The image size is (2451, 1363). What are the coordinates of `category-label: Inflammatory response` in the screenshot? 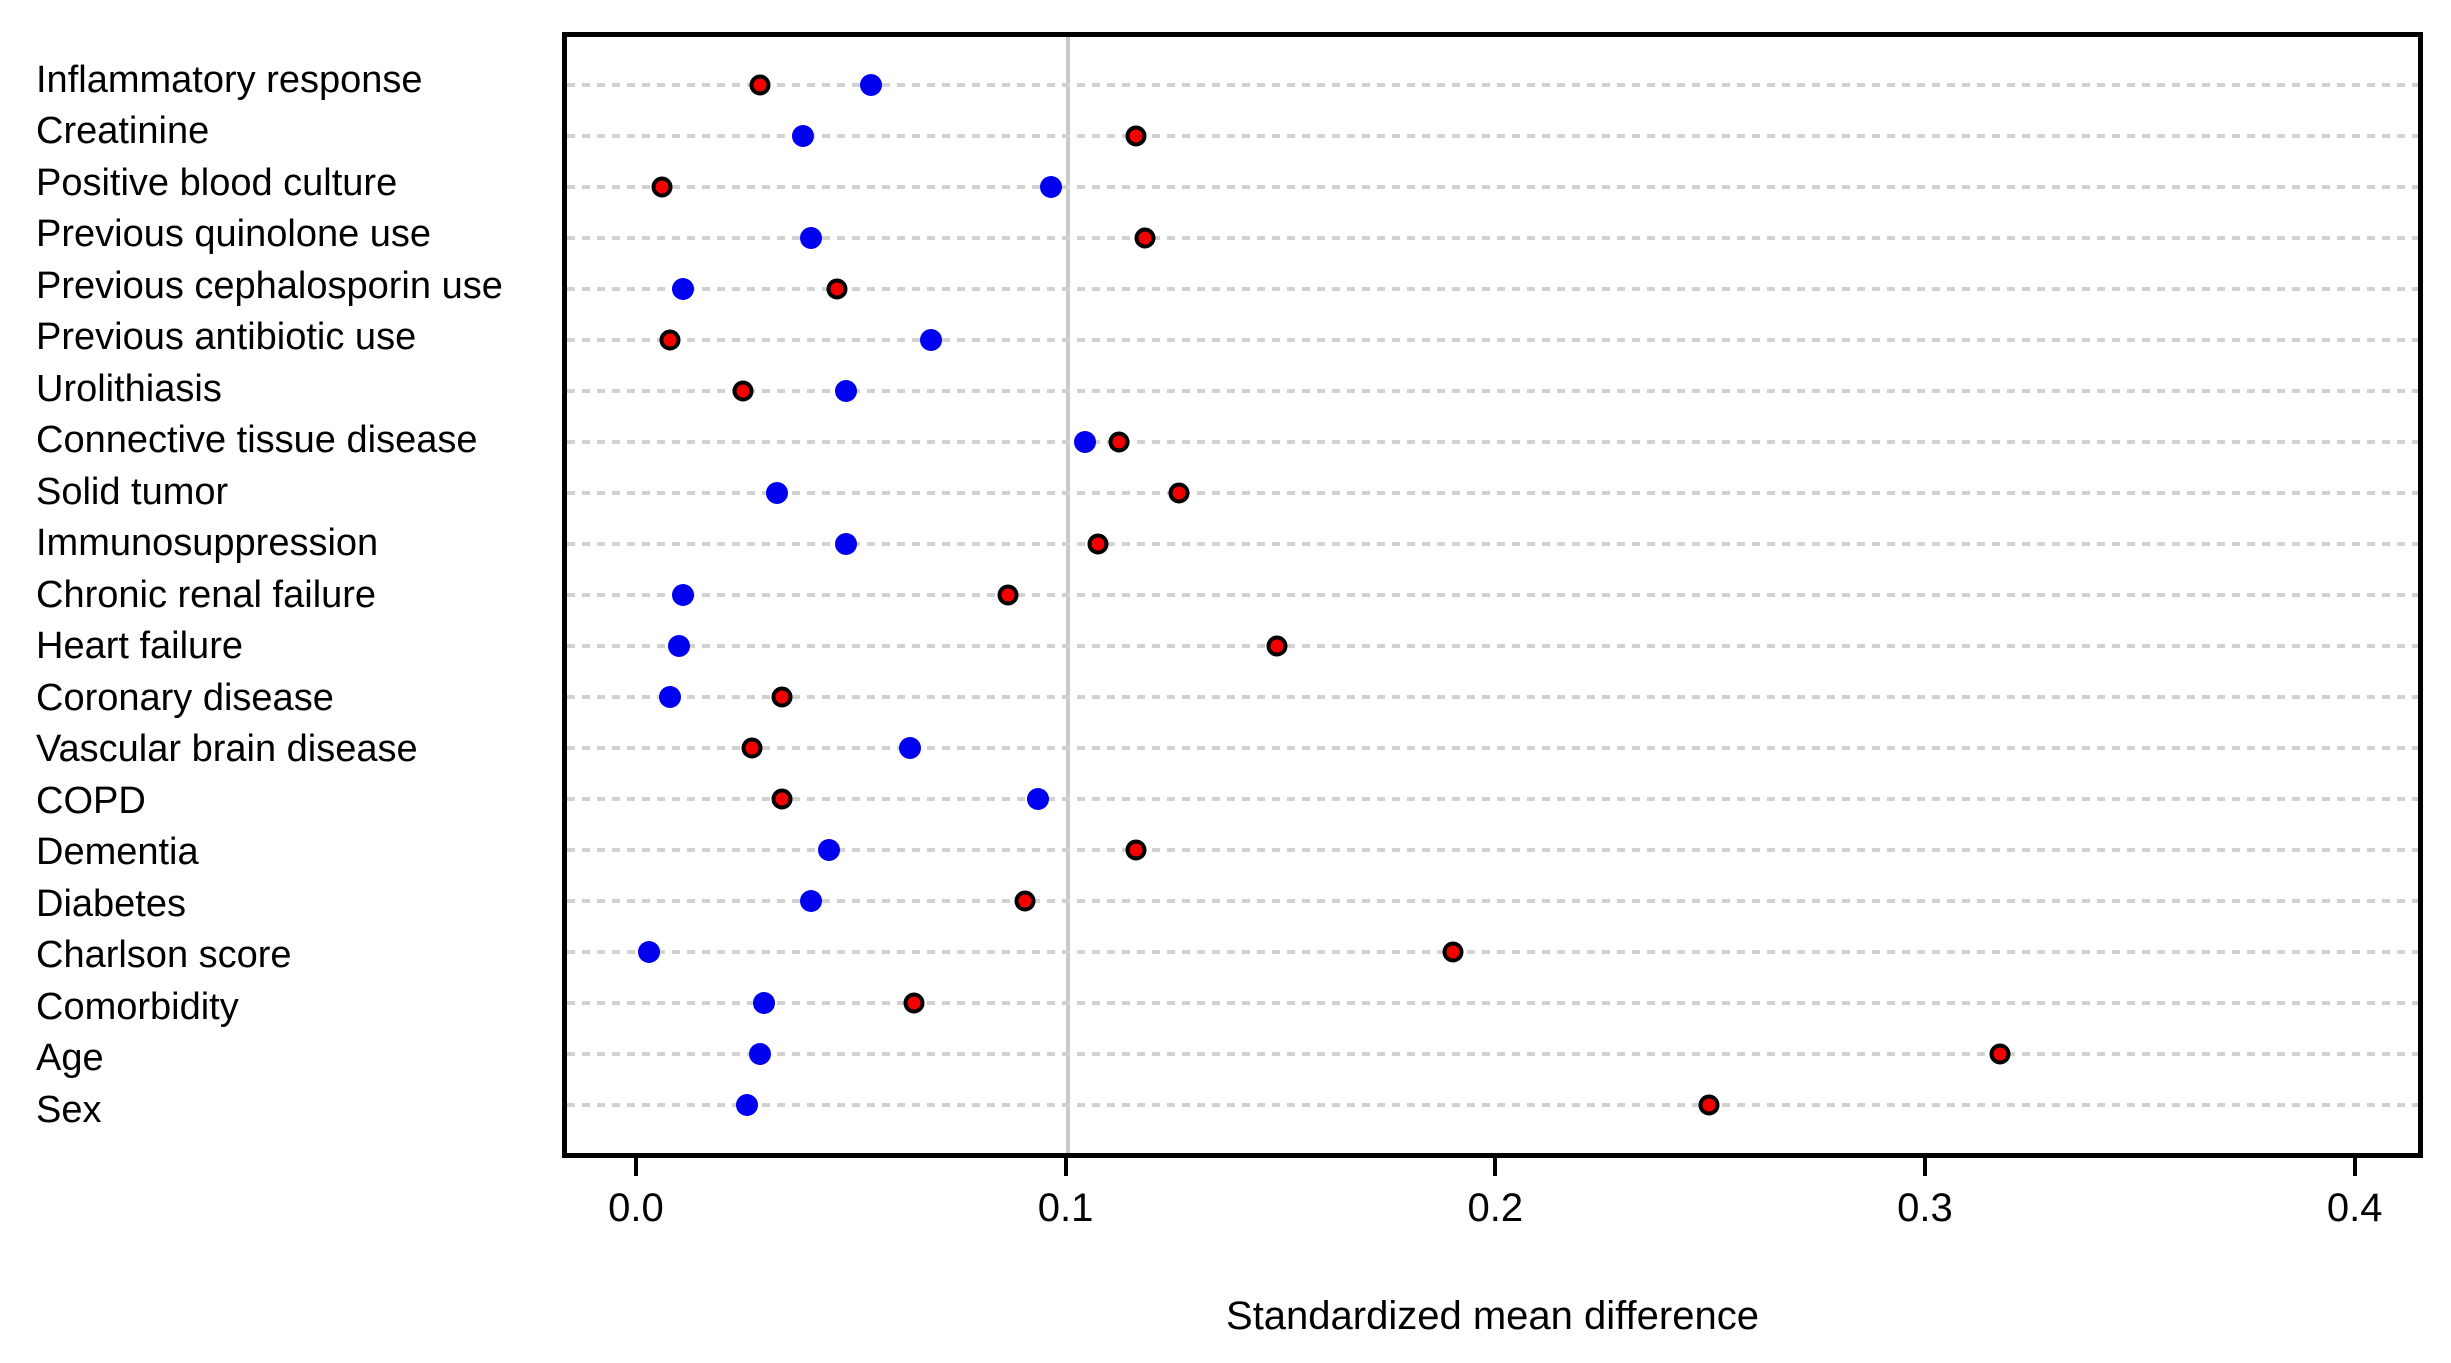 It's located at (229, 79).